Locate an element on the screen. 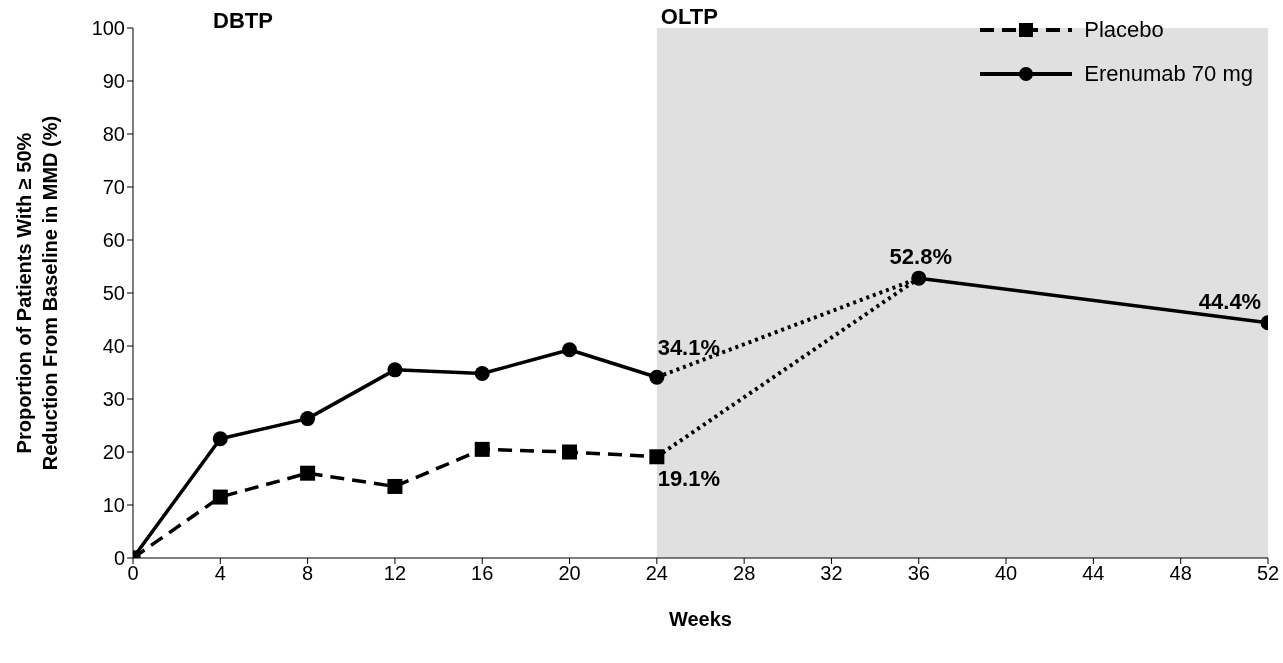  x-tick-label: 12 is located at coordinates (395, 573).